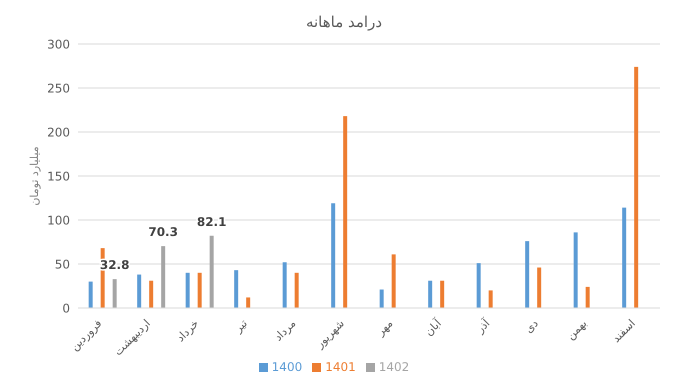  Describe the element at coordinates (285, 330) in the screenshot. I see `x-tick-label: مرداد` at that location.